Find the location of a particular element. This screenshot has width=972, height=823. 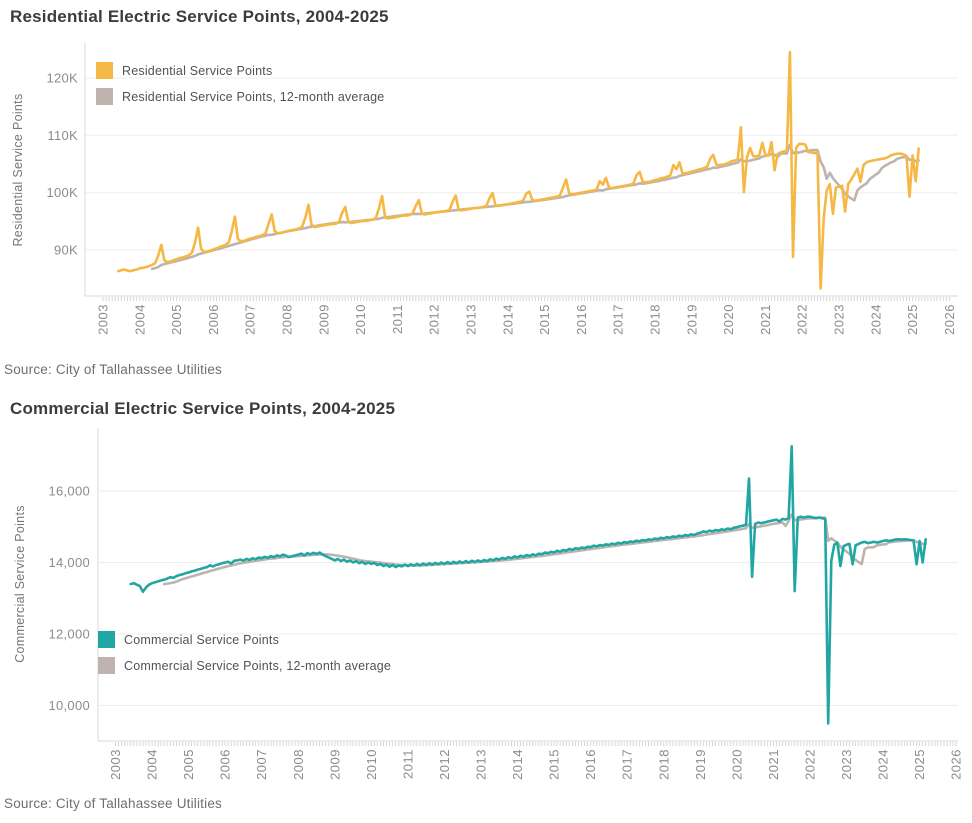

y-tick-labels: 10,000 12,000 14,000 16,000 is located at coordinates (69, 599).